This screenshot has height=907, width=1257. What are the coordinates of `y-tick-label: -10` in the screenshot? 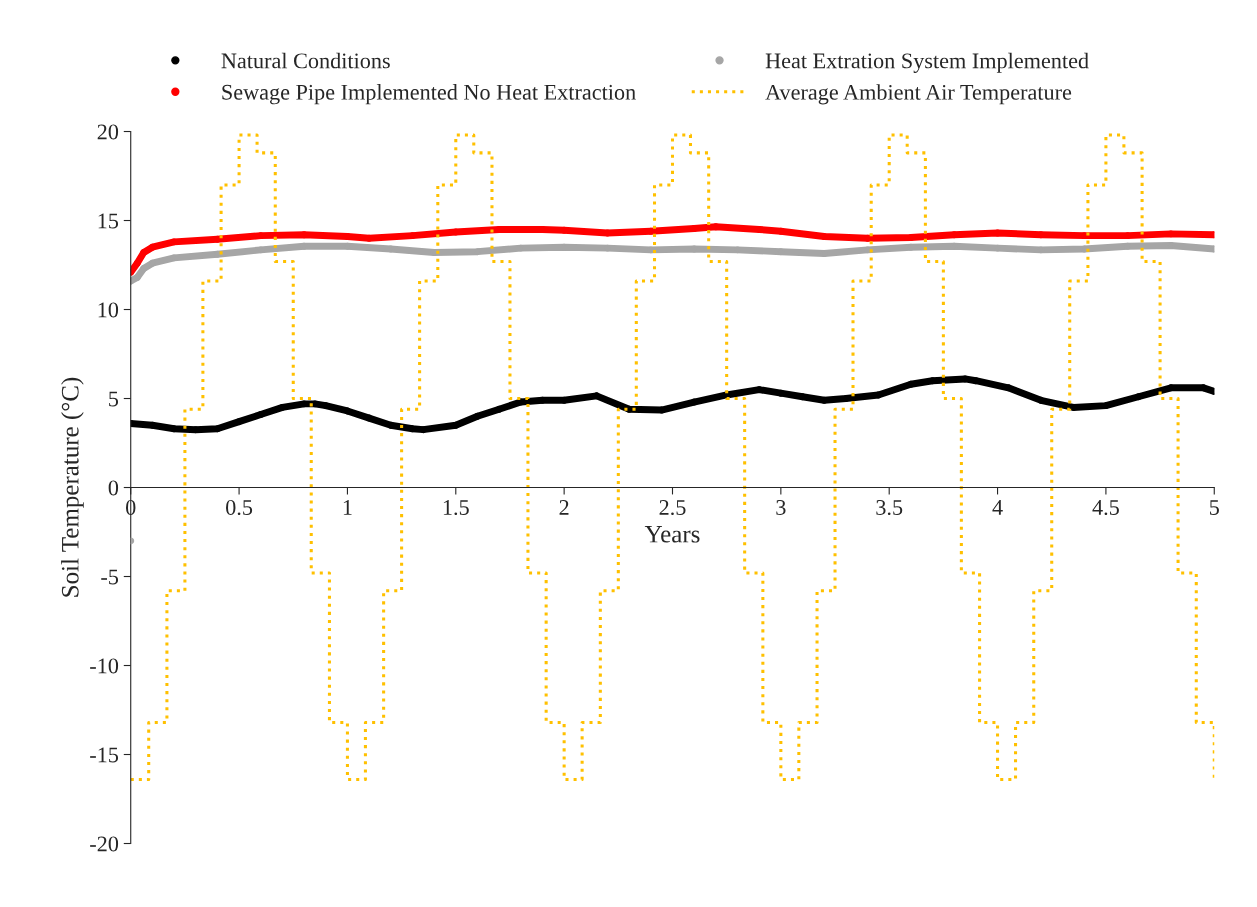 It's located at (104, 666).